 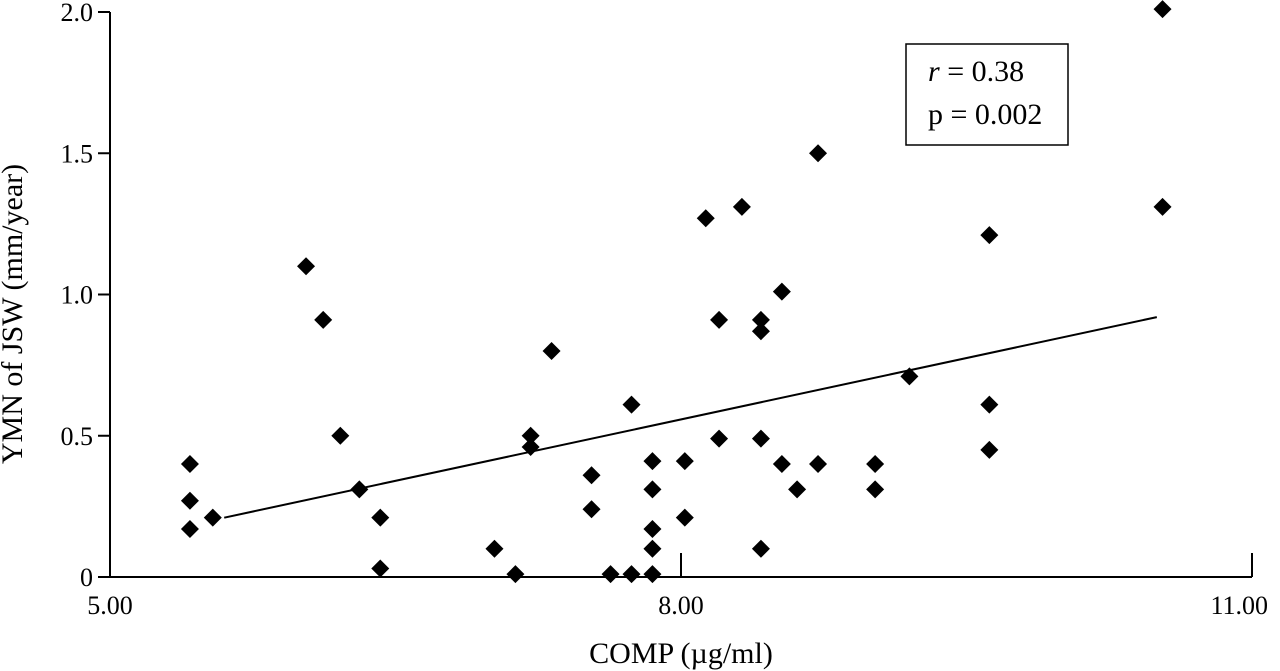 What do you see at coordinates (1239, 605) in the screenshot?
I see `x-tick-label: 11.00` at bounding box center [1239, 605].